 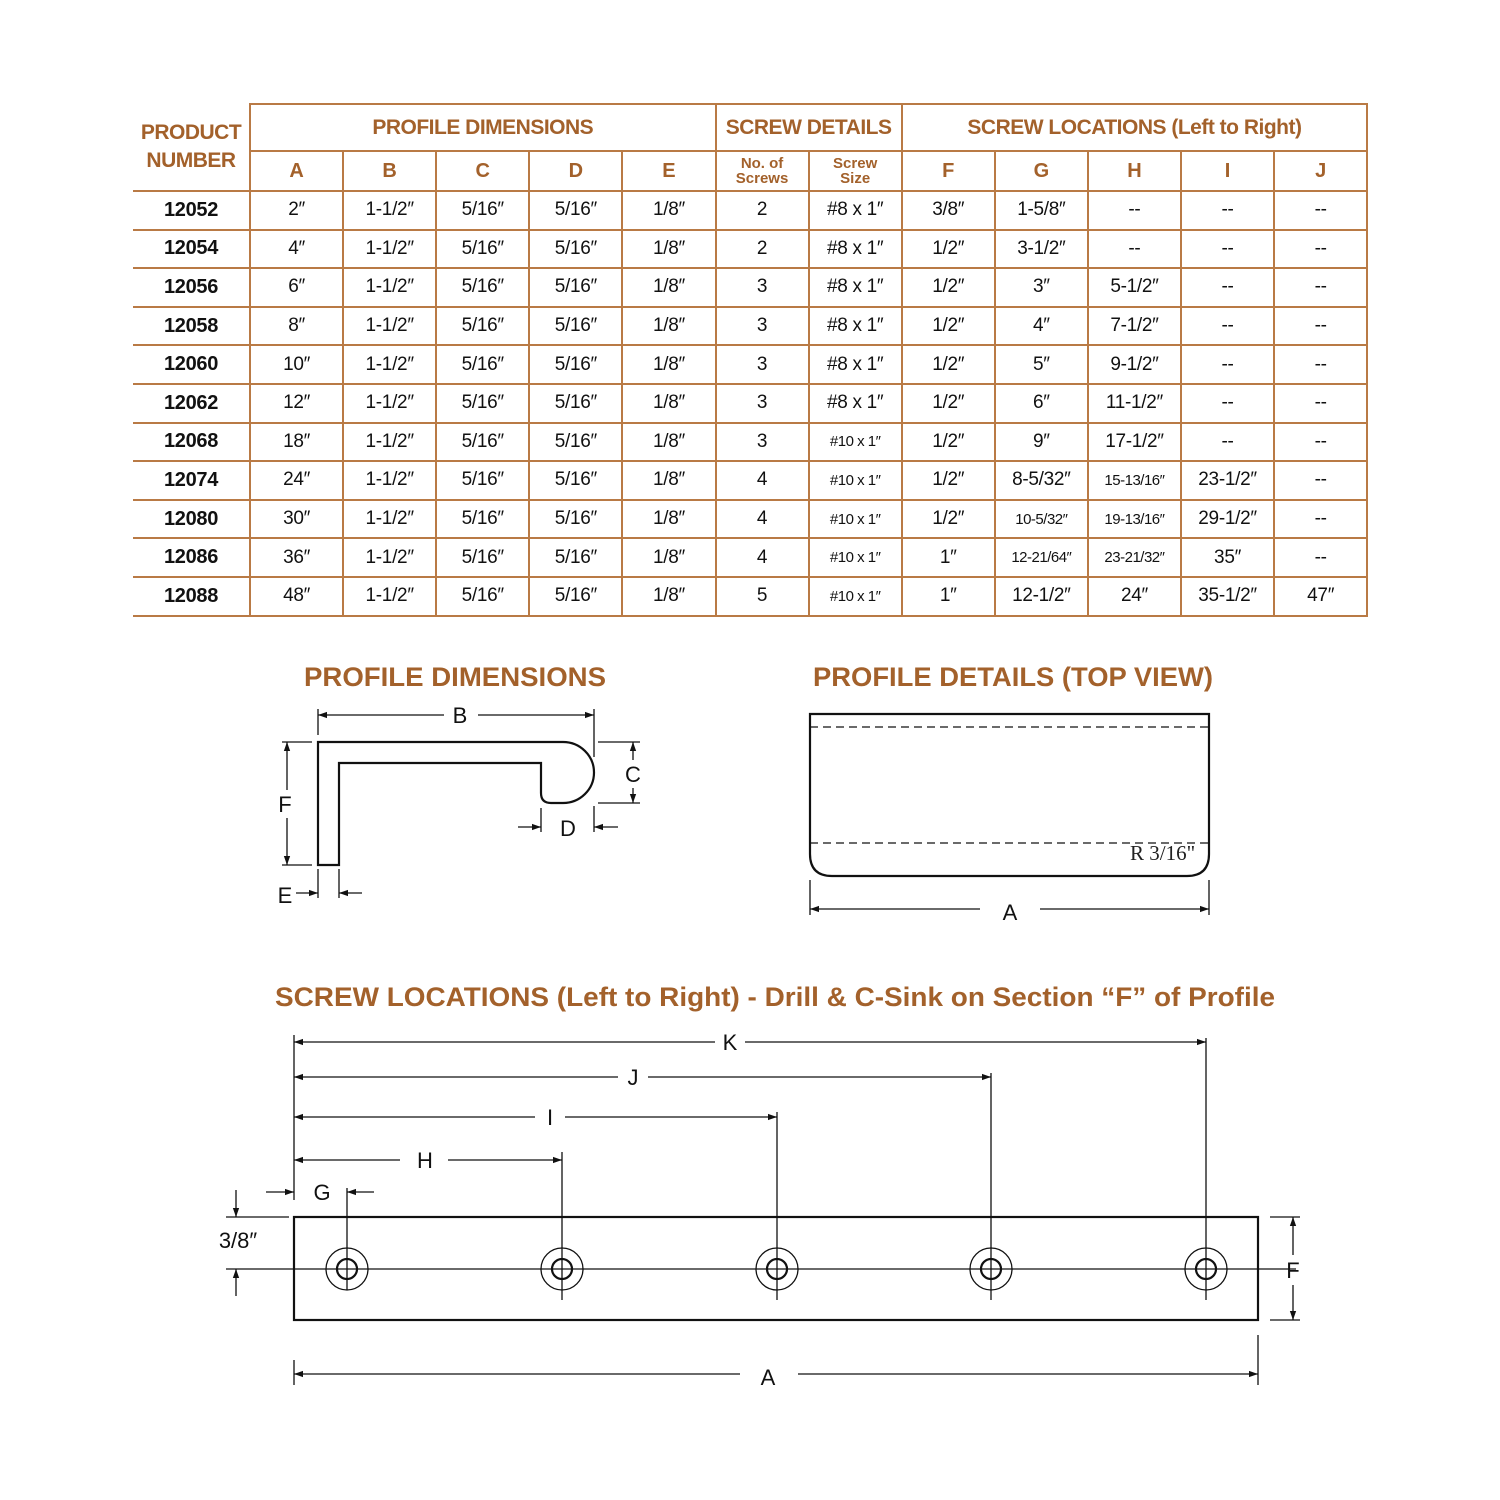 What do you see at coordinates (296, 326) in the screenshot?
I see `table-cell: 8″` at bounding box center [296, 326].